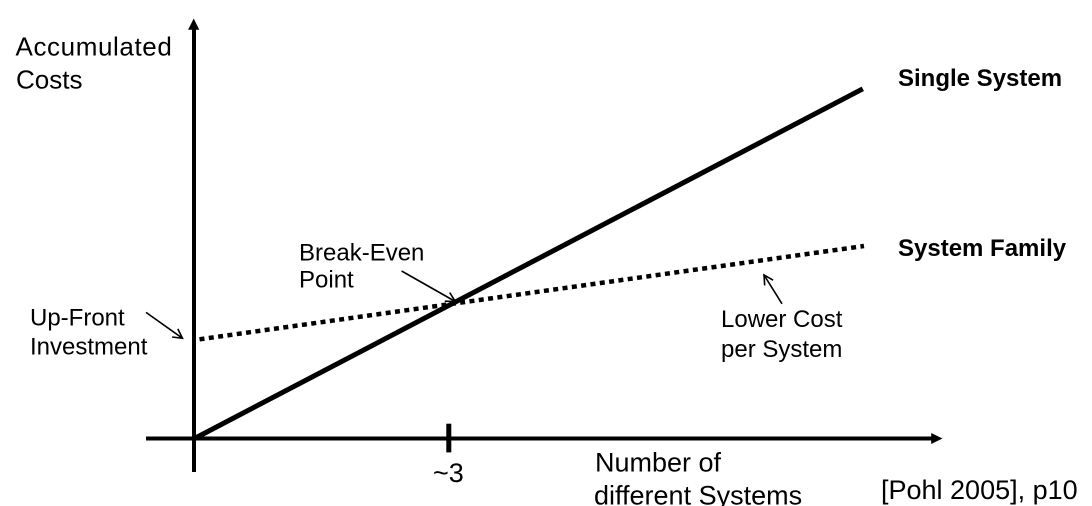  What do you see at coordinates (49, 79) in the screenshot?
I see `svg-text: Costs` at bounding box center [49, 79].